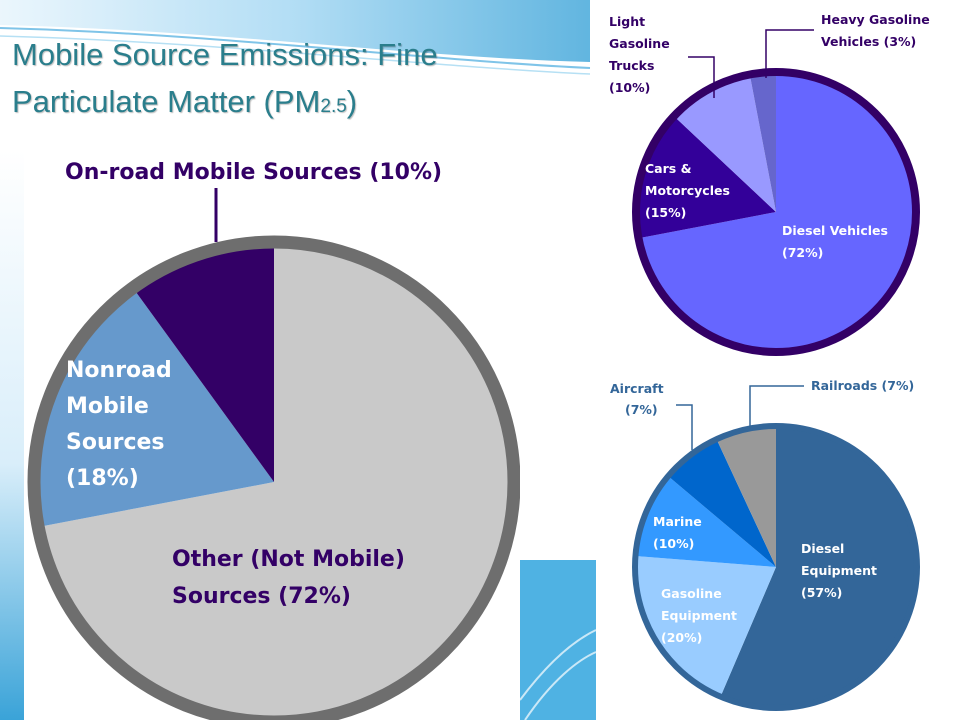 Image resolution: width=960 pixels, height=720 pixels. What do you see at coordinates (102, 478) in the screenshot?
I see `label-nonroad-4: (18%)` at bounding box center [102, 478].